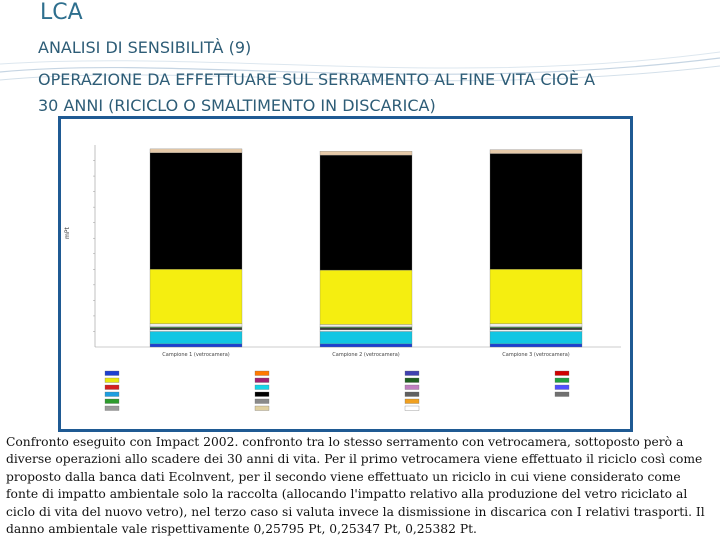 This screenshot has width=720, height=540. I want to click on category-label: Campione 1 (vetrocamera), so click(195, 355).